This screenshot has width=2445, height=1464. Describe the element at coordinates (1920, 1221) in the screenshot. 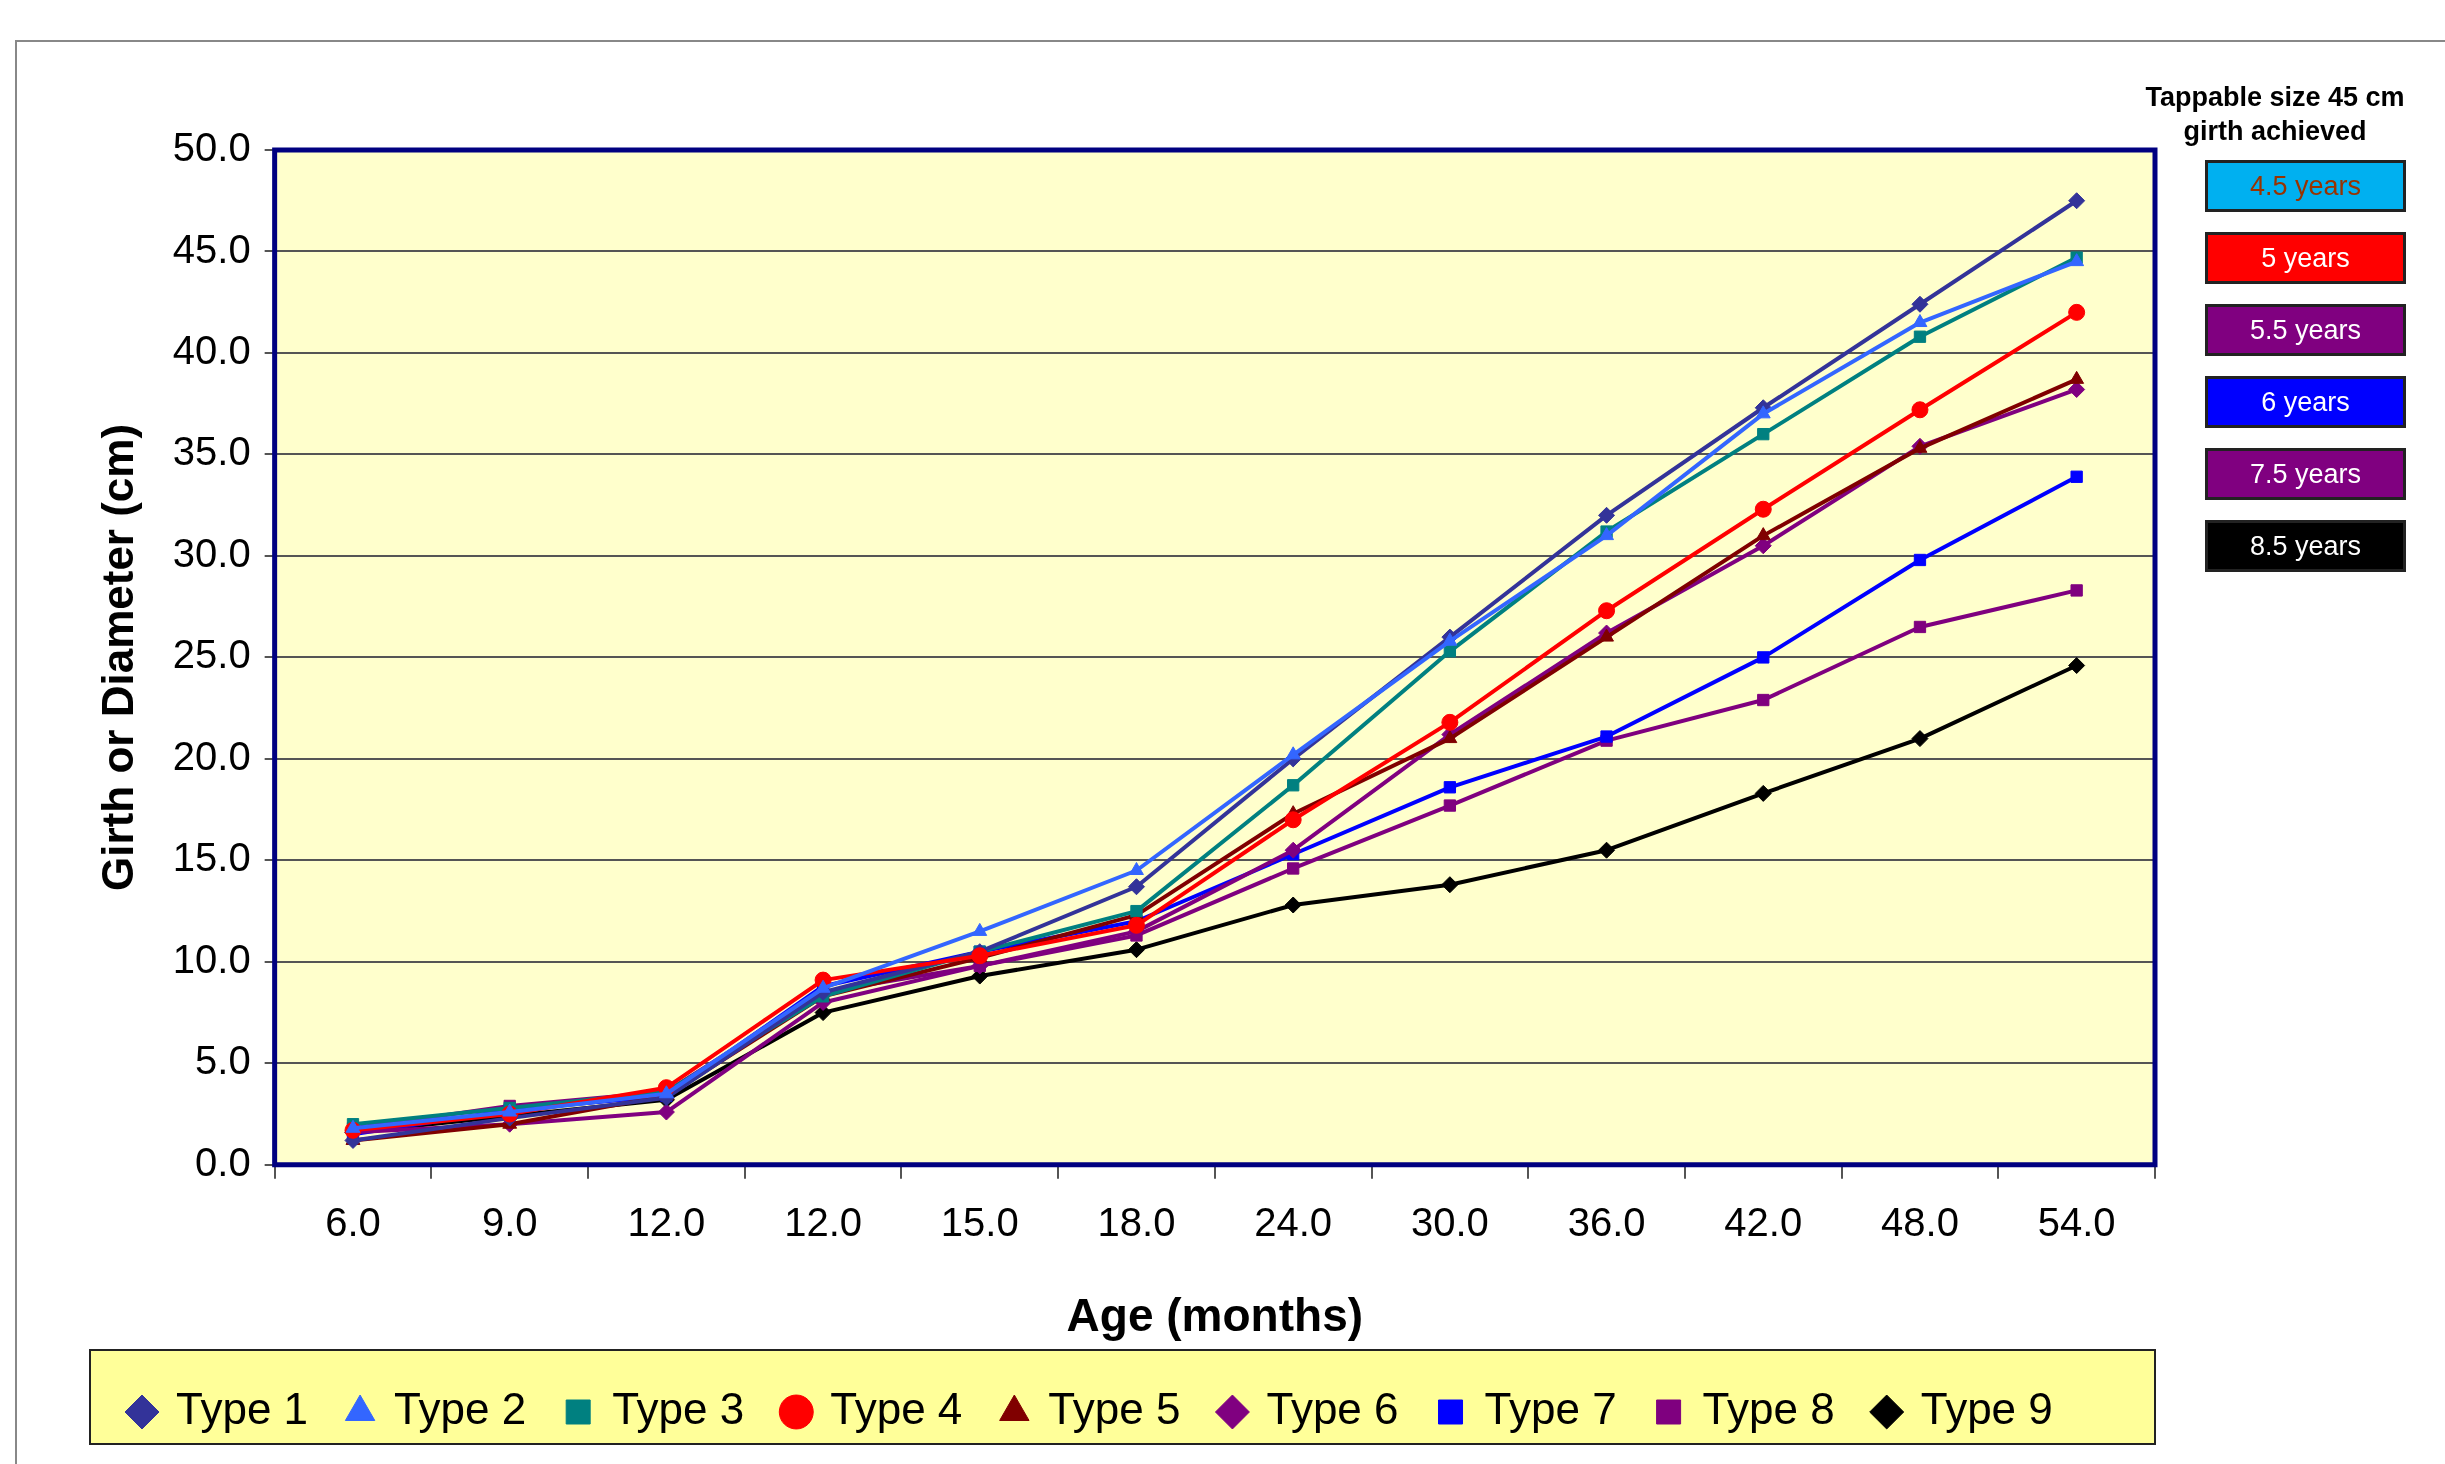

I see `x-tick-label: 48.0` at that location.